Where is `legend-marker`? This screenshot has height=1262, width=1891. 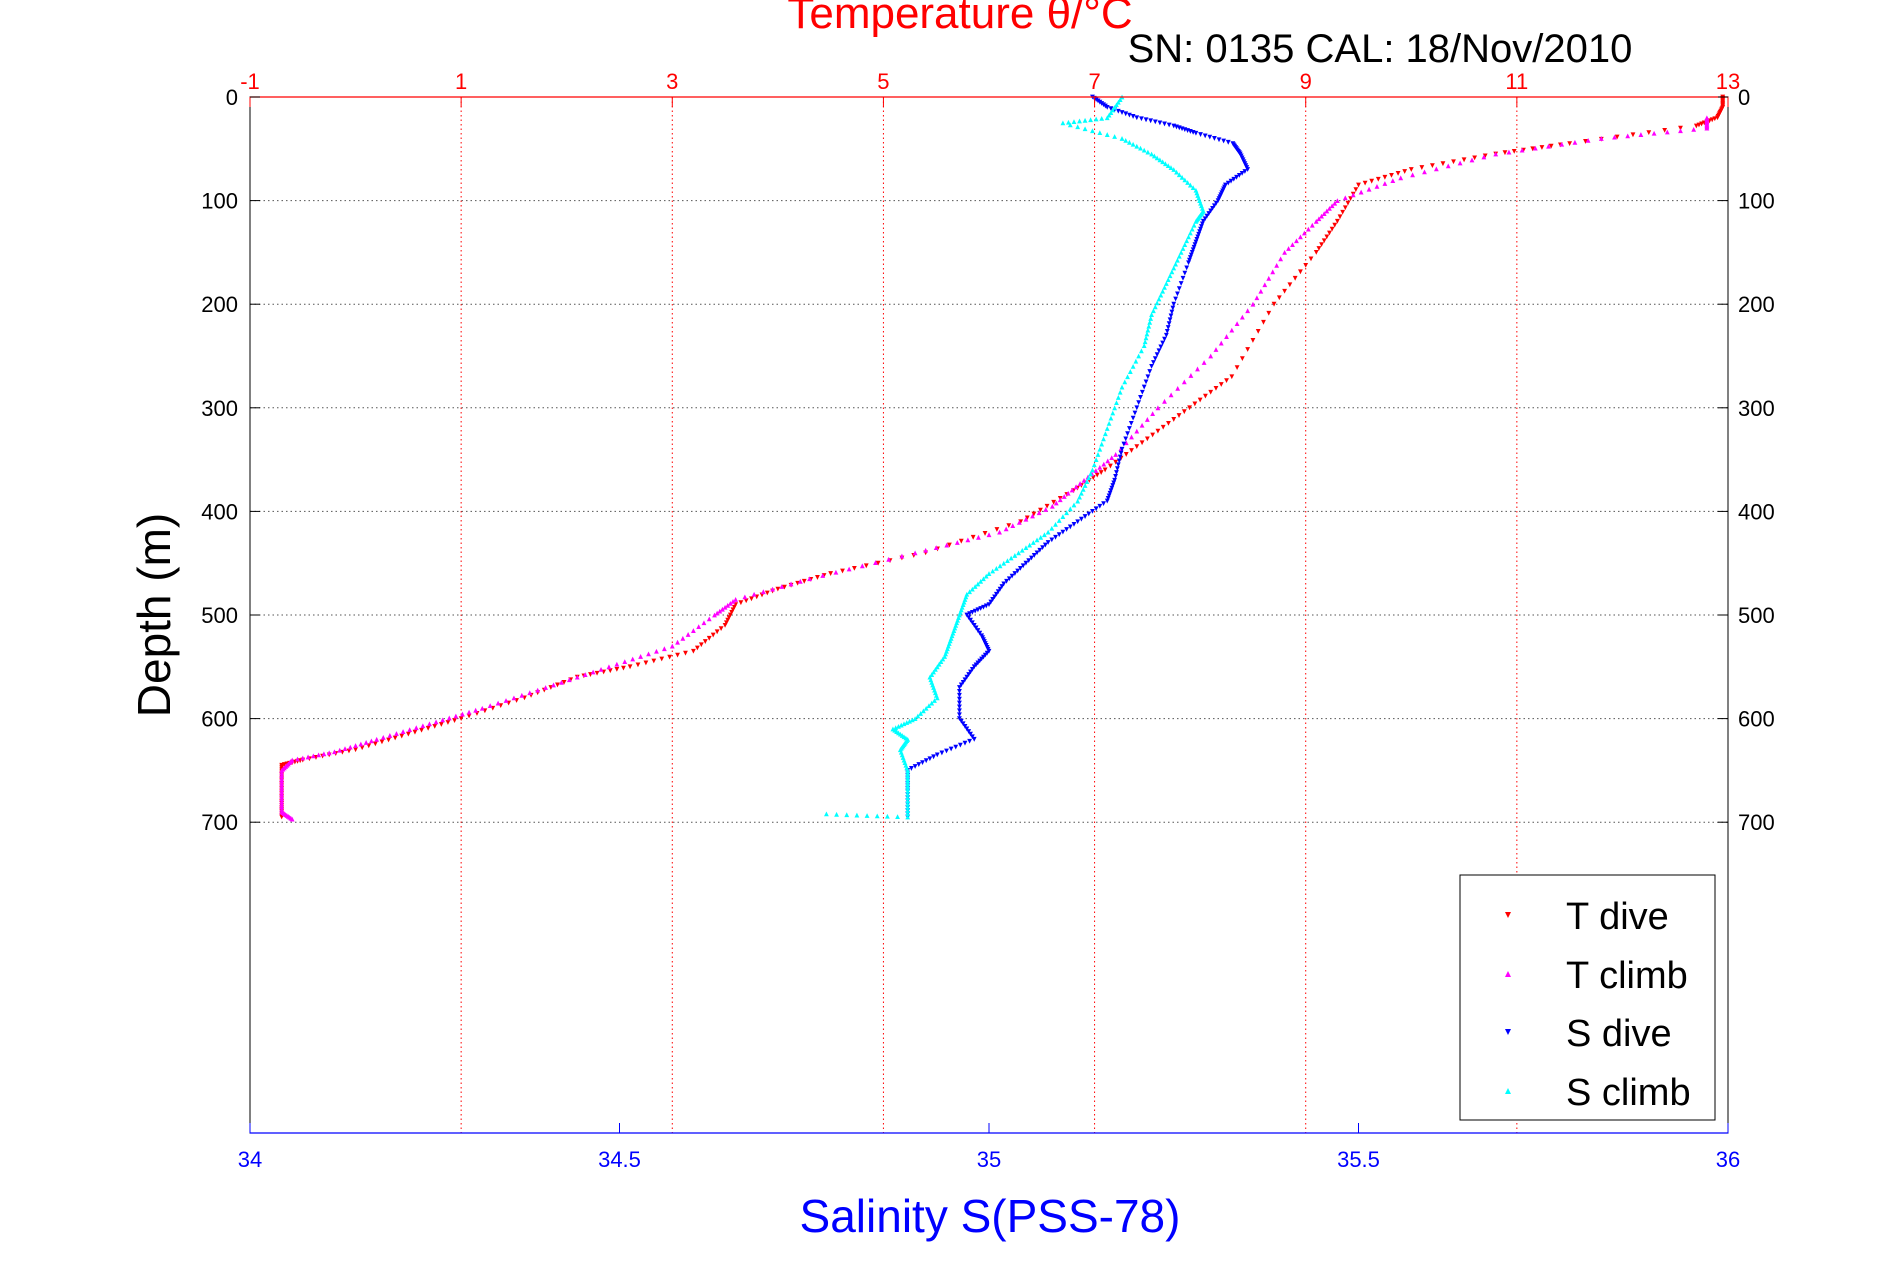 legend-marker is located at coordinates (1508, 974).